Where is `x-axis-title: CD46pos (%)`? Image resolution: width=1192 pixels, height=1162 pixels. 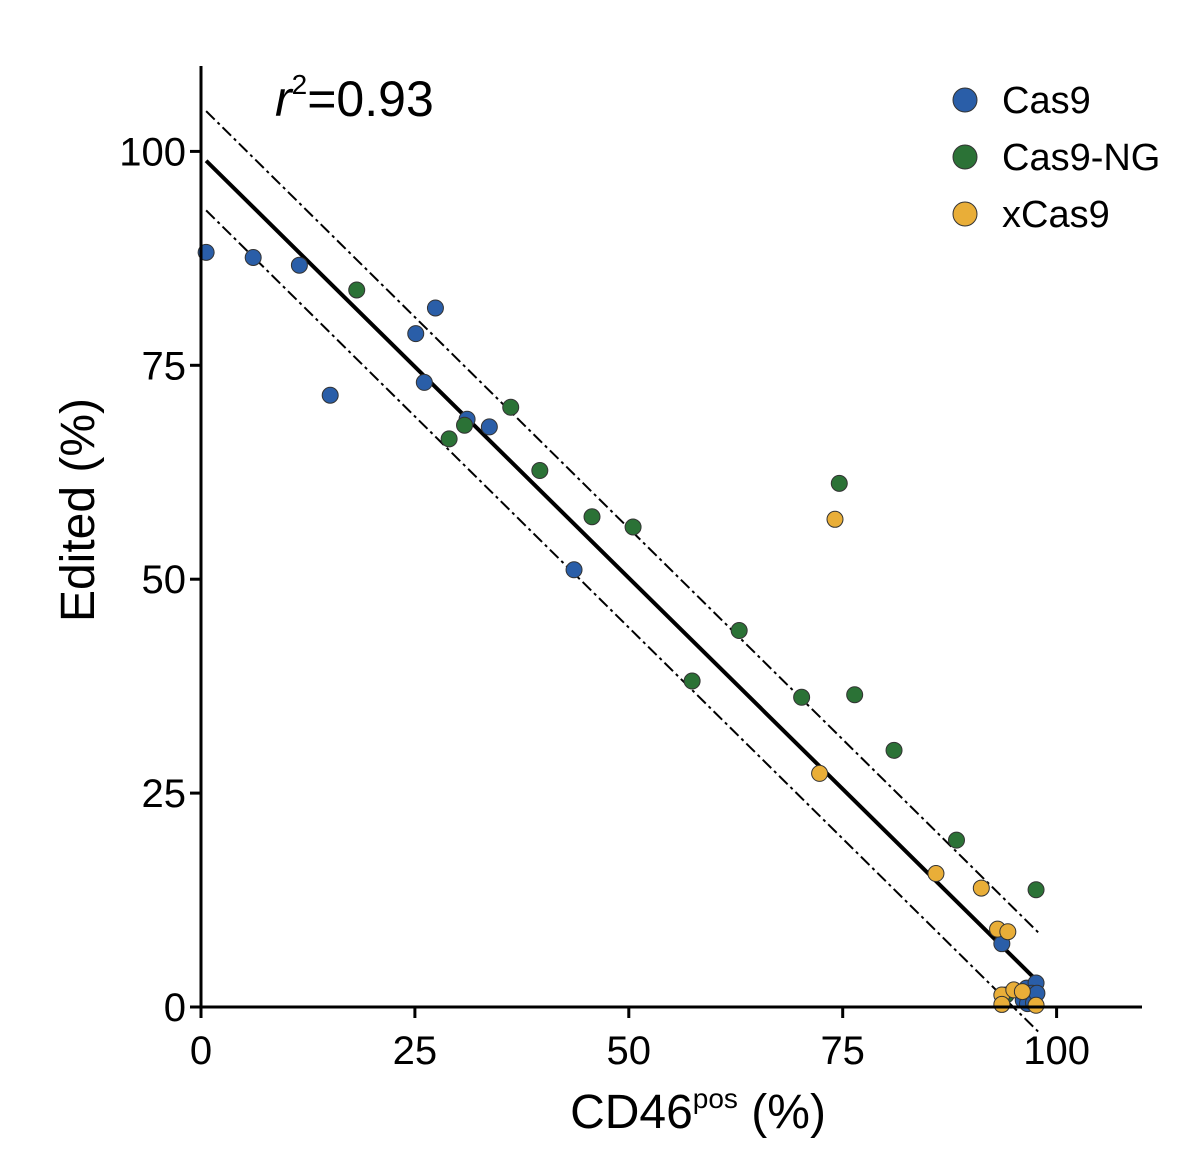 x-axis-title: CD46pos (%) is located at coordinates (698, 1111).